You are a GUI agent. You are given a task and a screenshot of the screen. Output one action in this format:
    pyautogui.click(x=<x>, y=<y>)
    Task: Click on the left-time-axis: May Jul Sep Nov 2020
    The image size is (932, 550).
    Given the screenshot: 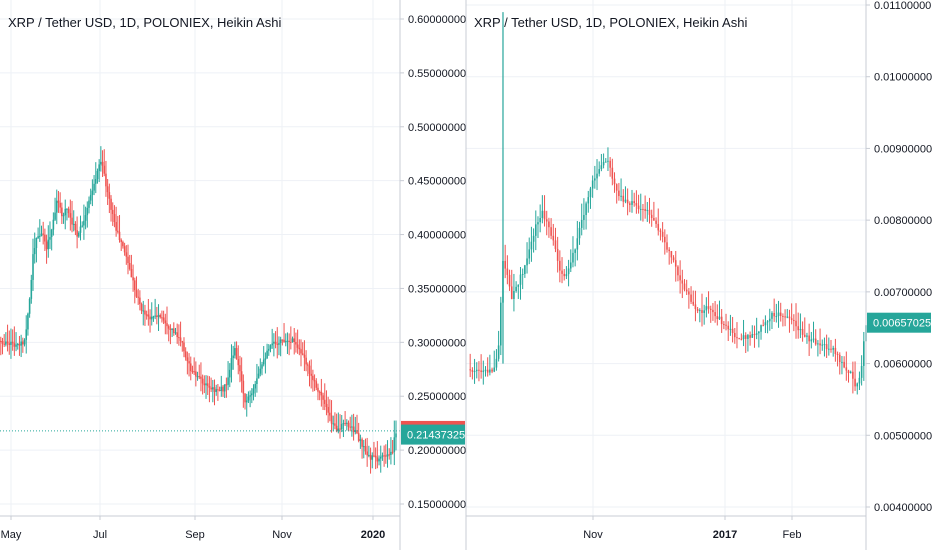 What is the action you would take?
    pyautogui.click(x=193, y=528)
    